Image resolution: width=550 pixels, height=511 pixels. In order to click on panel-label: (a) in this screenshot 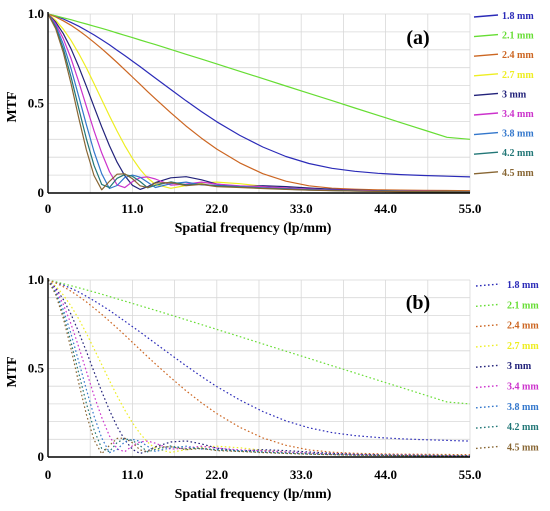, I will do `click(417, 38)`.